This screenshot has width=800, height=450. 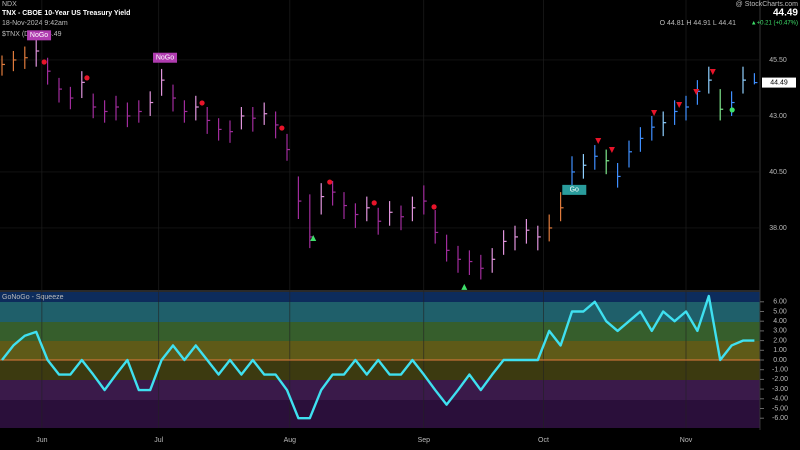 What do you see at coordinates (66, 13) in the screenshot?
I see `title: TNX - CBOE 10-Year US Treasury Yield` at bounding box center [66, 13].